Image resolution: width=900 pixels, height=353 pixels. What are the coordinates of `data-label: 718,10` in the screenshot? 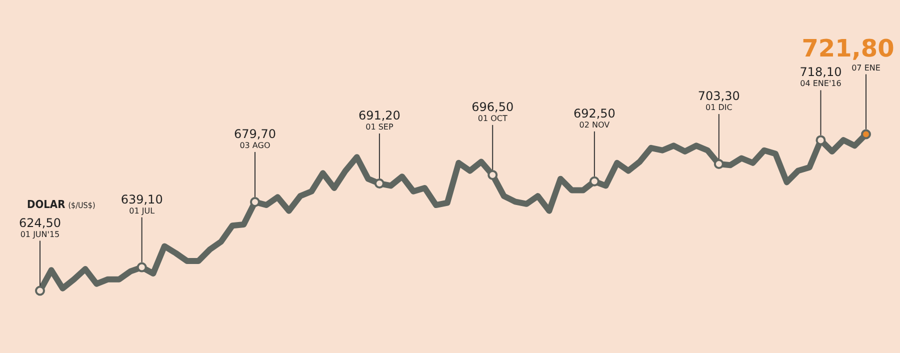 It's located at (821, 72).